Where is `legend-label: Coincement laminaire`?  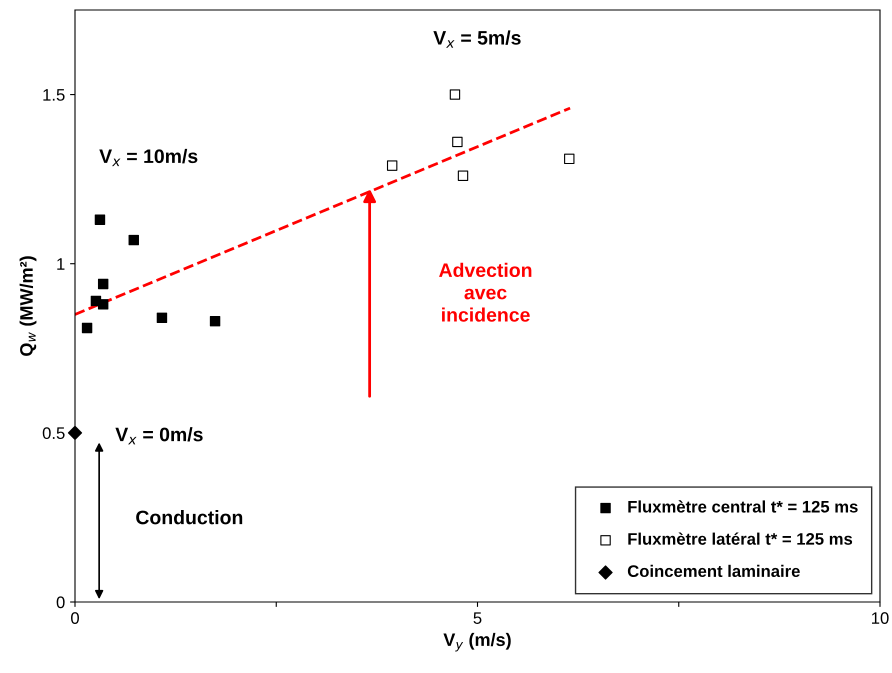
legend-label: Coincement laminaire is located at coordinates (714, 571).